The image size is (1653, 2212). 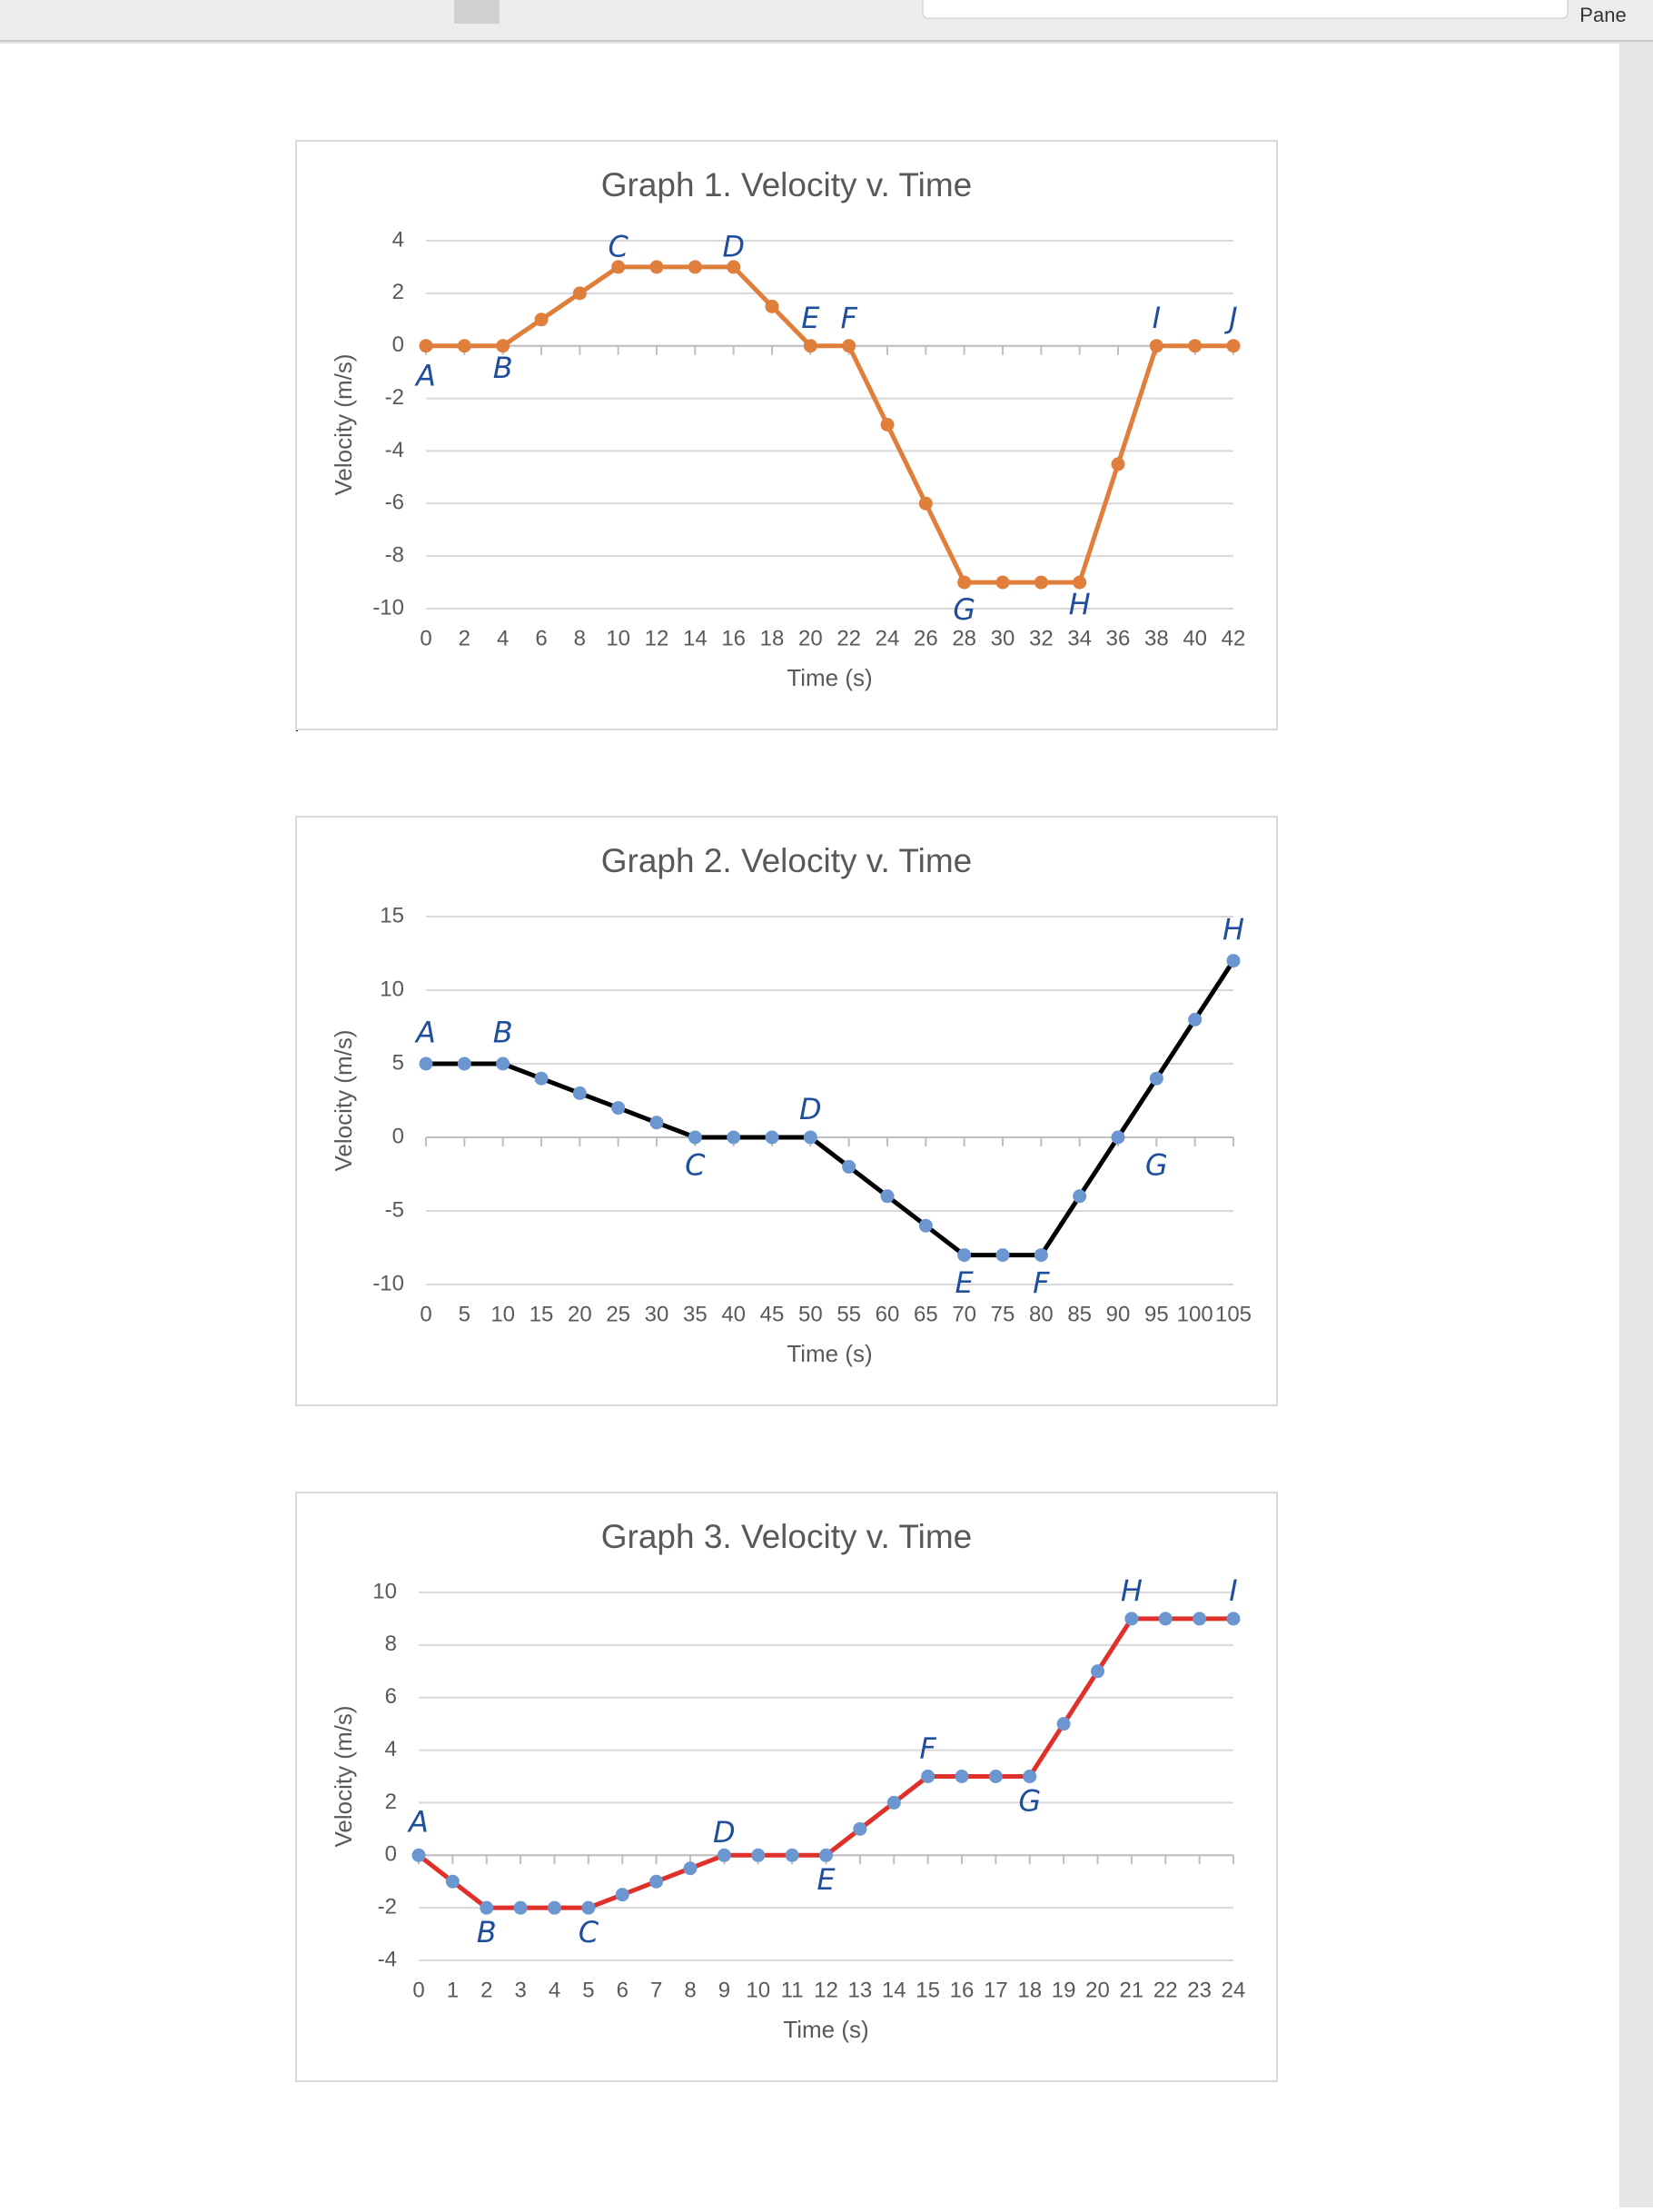 I want to click on x-tick-label: 9, so click(x=724, y=1990).